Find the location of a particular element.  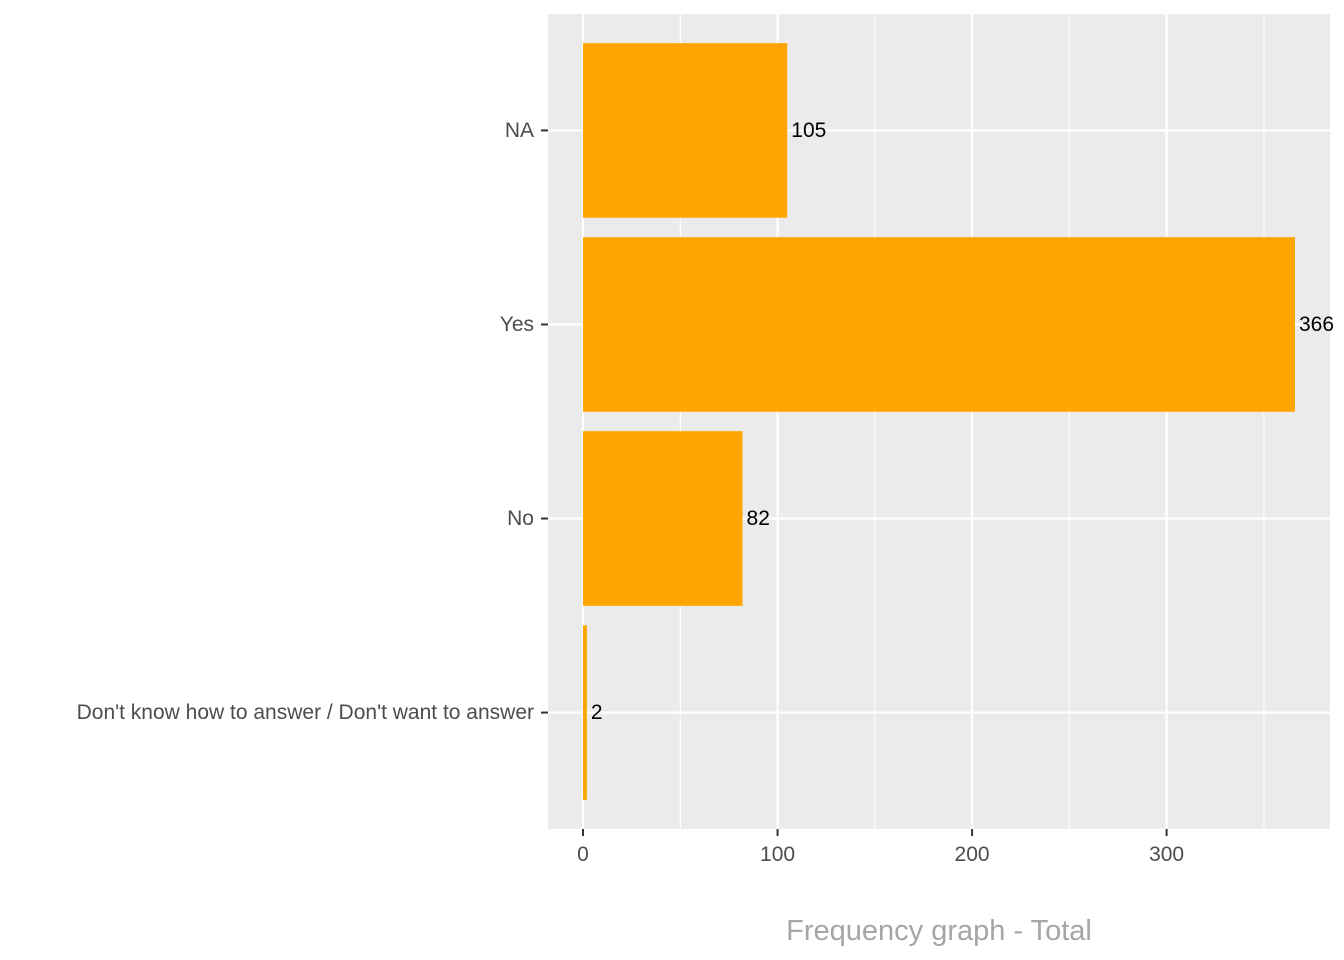

x-tick-label: 300 is located at coordinates (1166, 854).